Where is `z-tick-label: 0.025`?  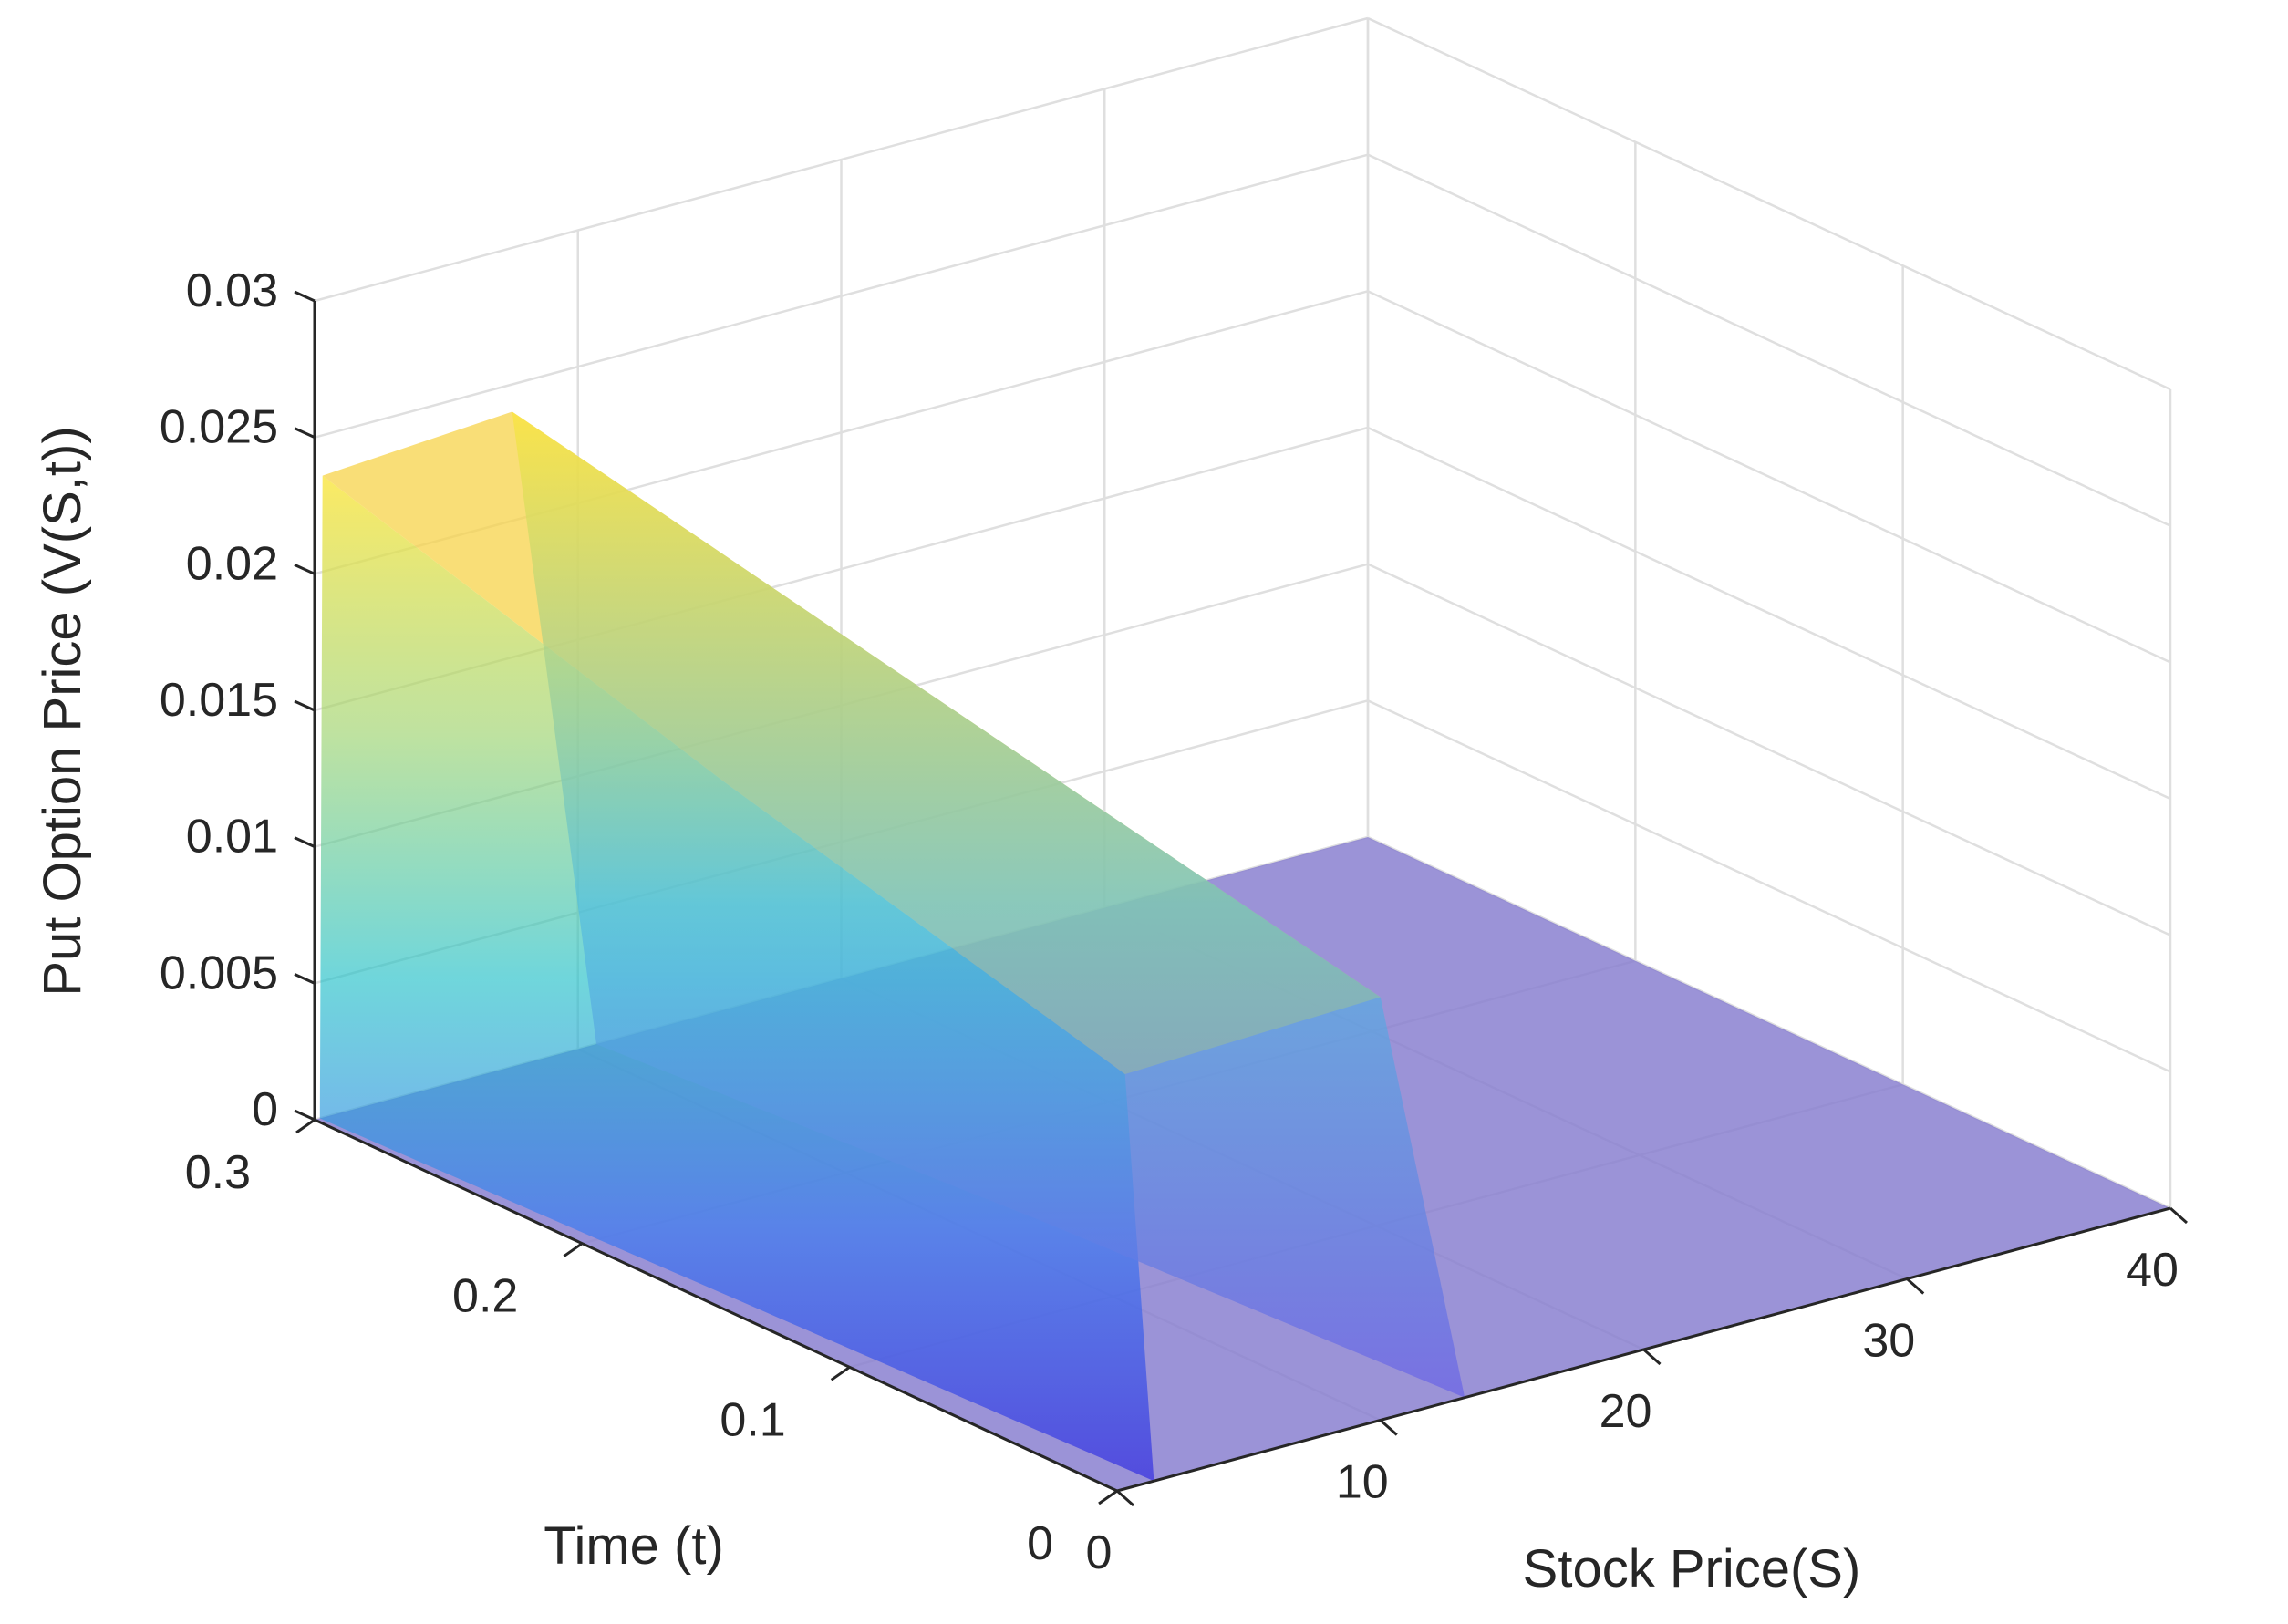 z-tick-label: 0.025 is located at coordinates (219, 428).